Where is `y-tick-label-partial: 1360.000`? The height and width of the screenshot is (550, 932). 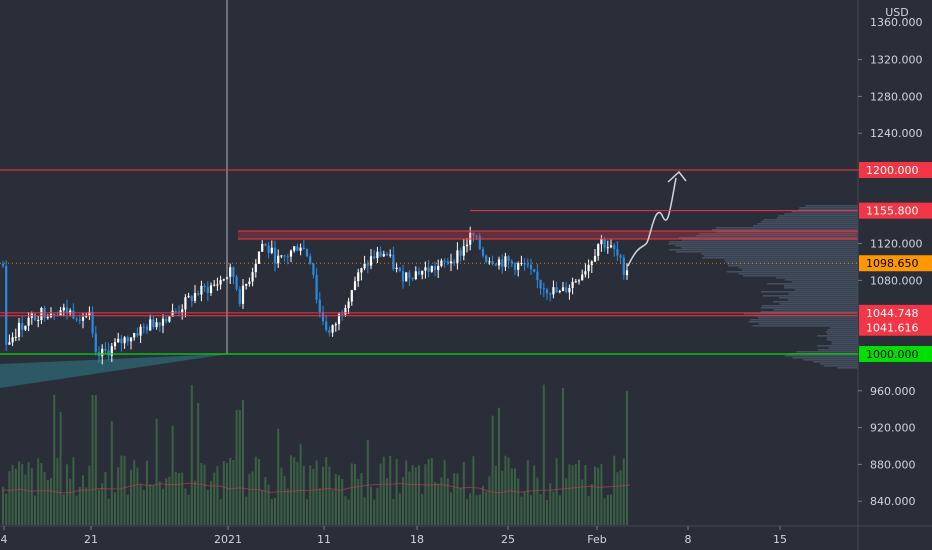 y-tick-label-partial: 1360.000 is located at coordinates (896, 22).